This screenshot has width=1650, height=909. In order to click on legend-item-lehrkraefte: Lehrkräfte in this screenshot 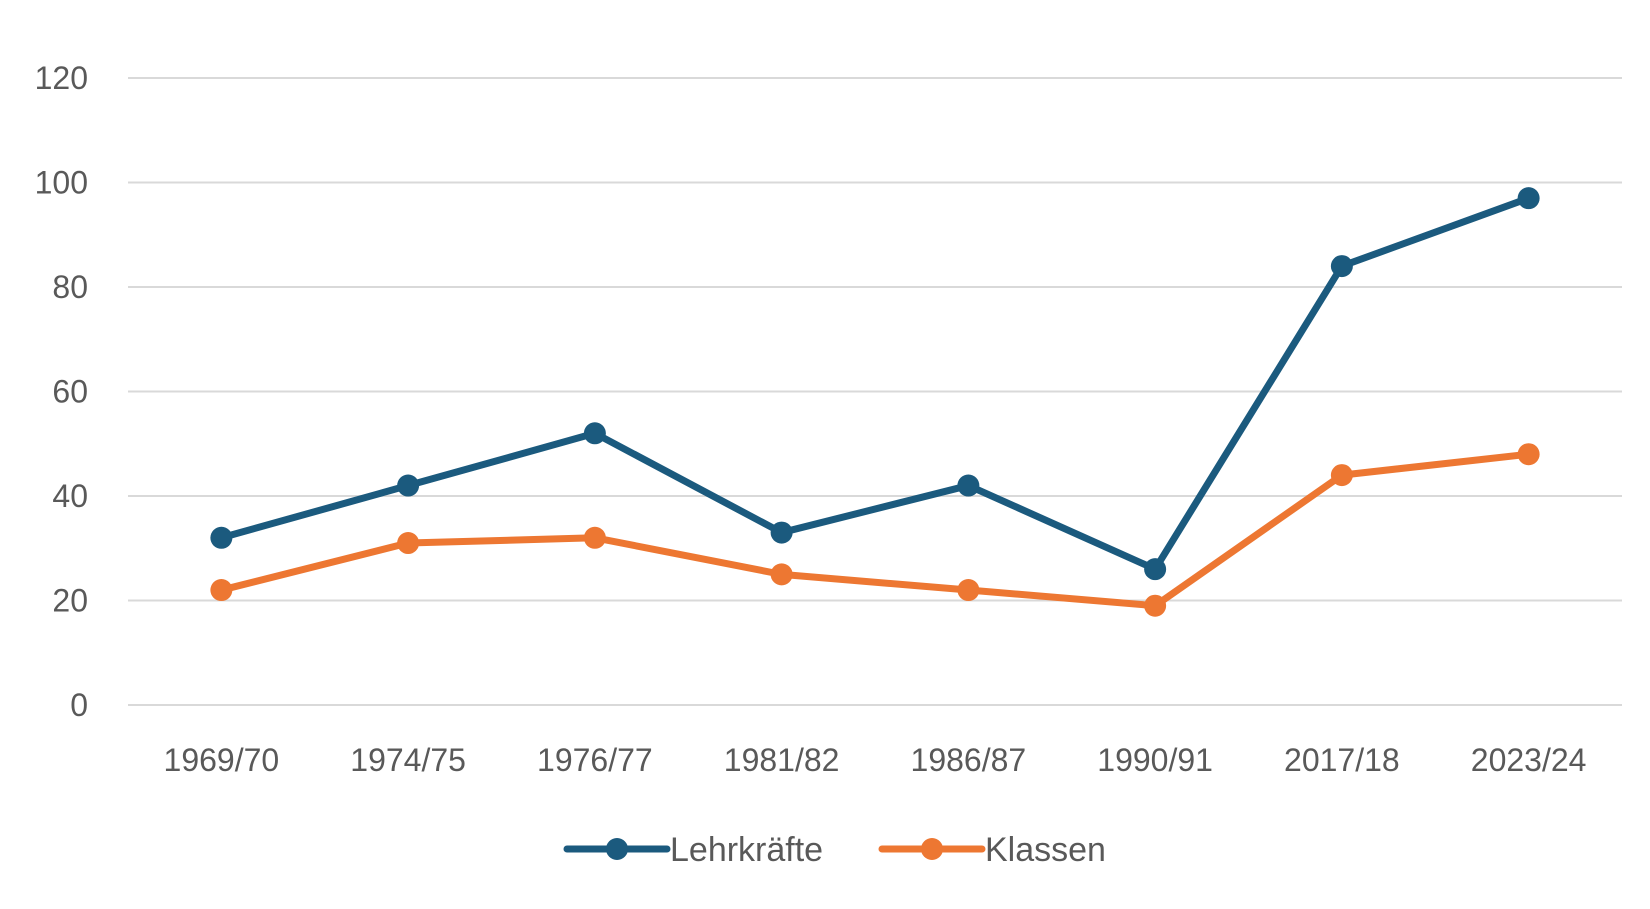, I will do `click(693, 850)`.